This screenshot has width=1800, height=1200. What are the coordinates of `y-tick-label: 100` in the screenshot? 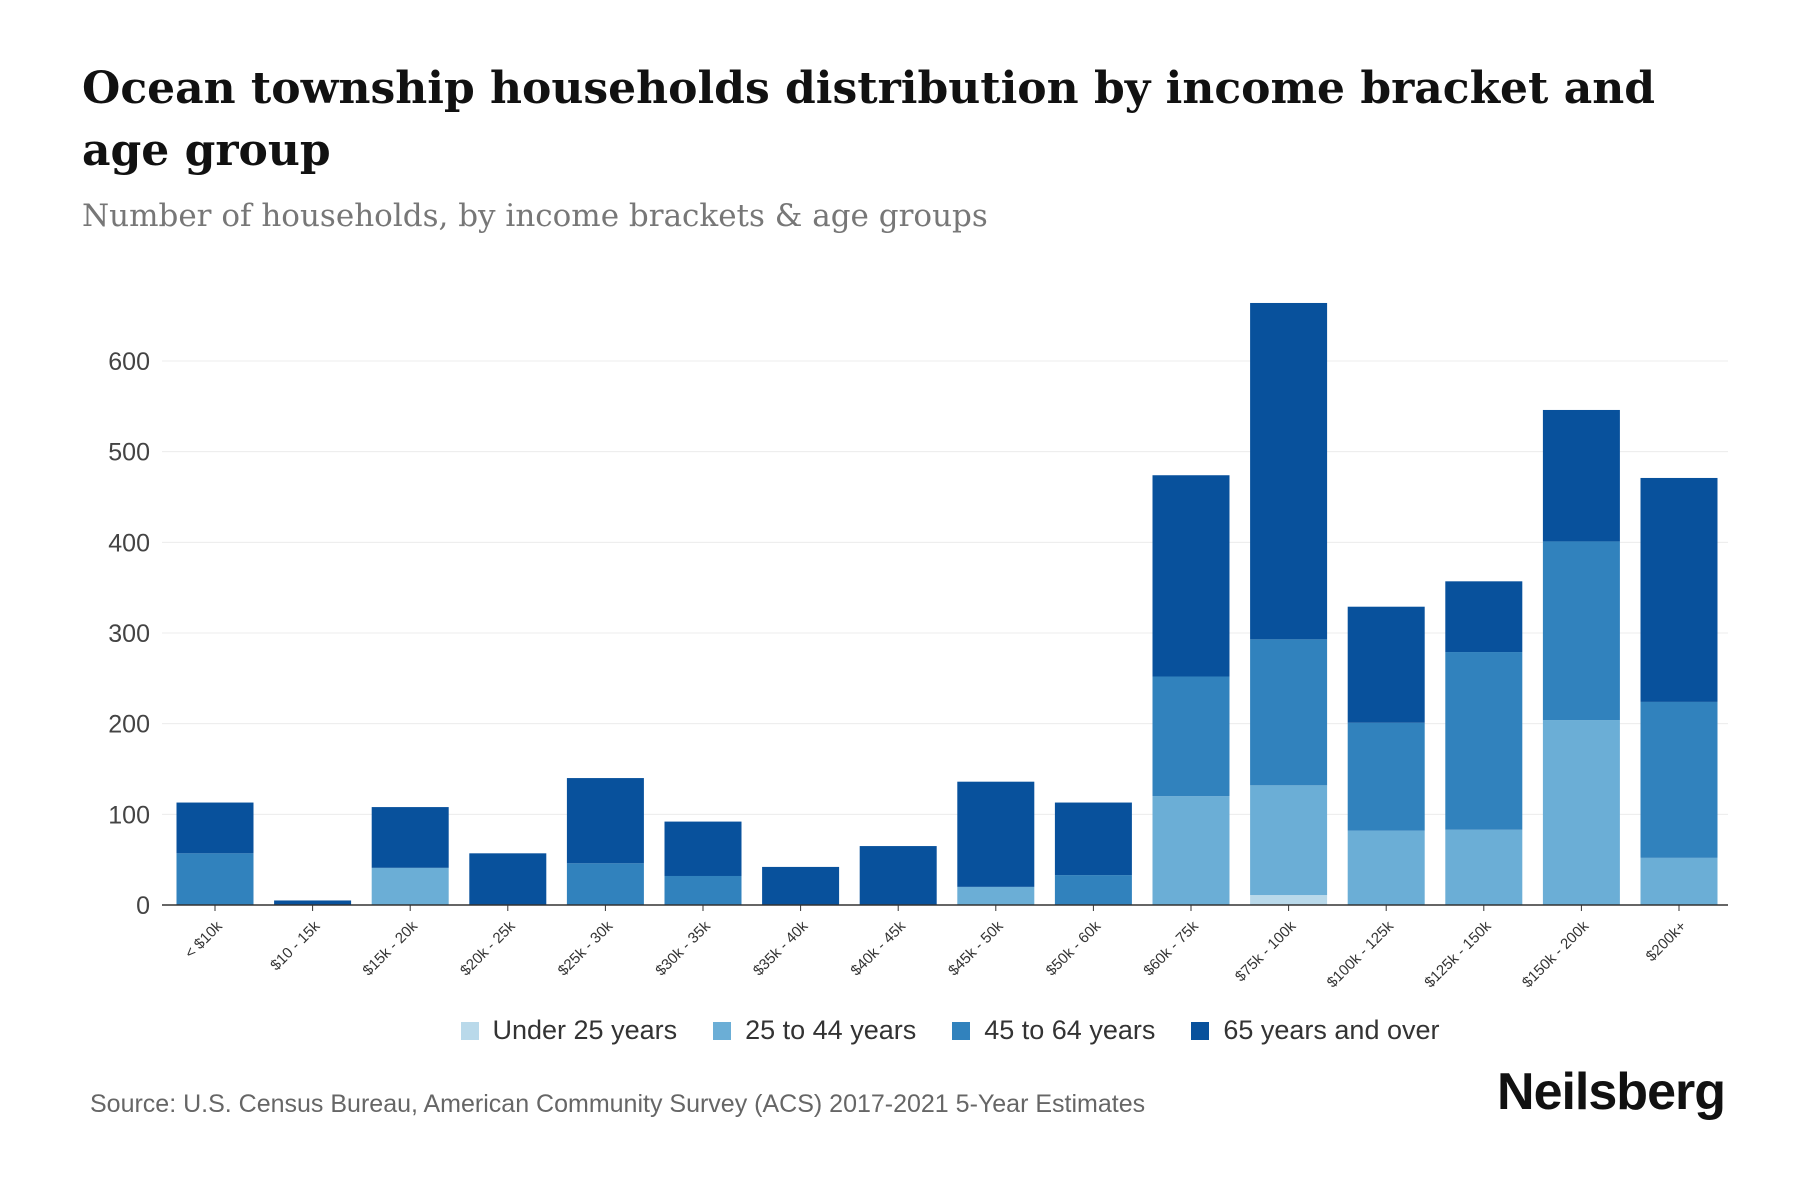 It's located at (129, 815).